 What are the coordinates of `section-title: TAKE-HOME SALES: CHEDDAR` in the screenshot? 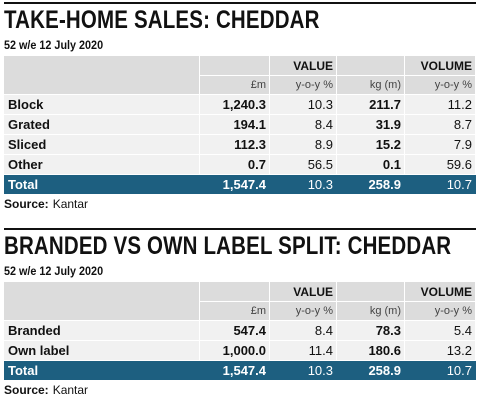 It's located at (162, 20).